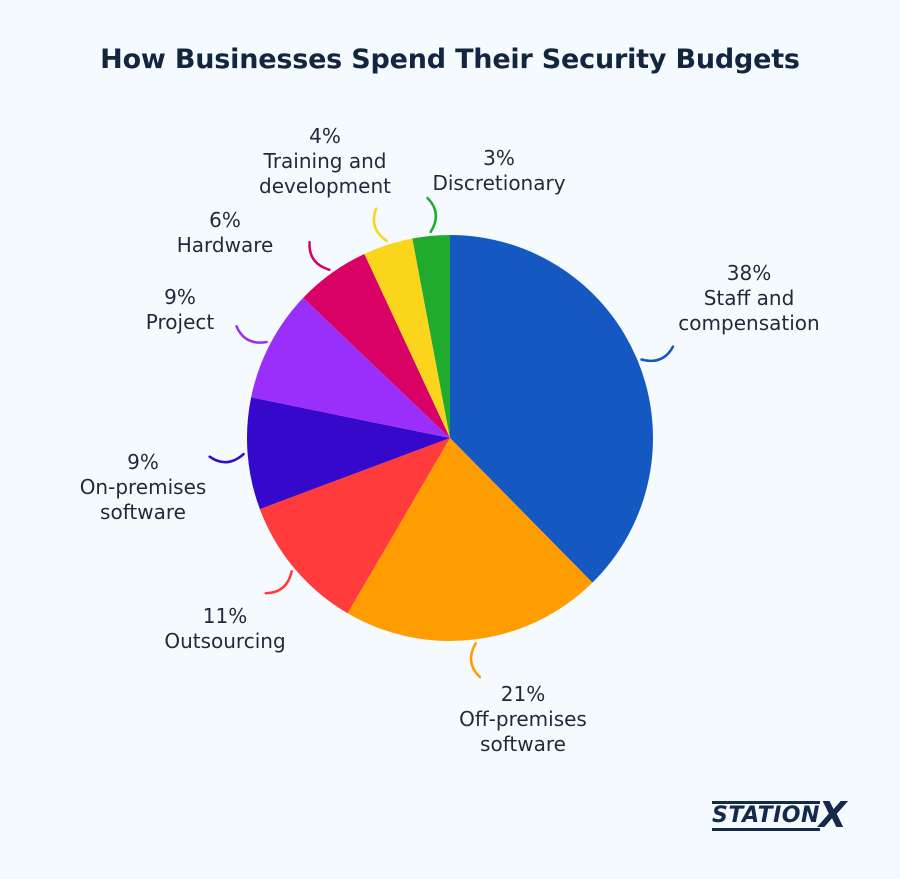  Describe the element at coordinates (180, 322) in the screenshot. I see `slice-name: Project` at that location.